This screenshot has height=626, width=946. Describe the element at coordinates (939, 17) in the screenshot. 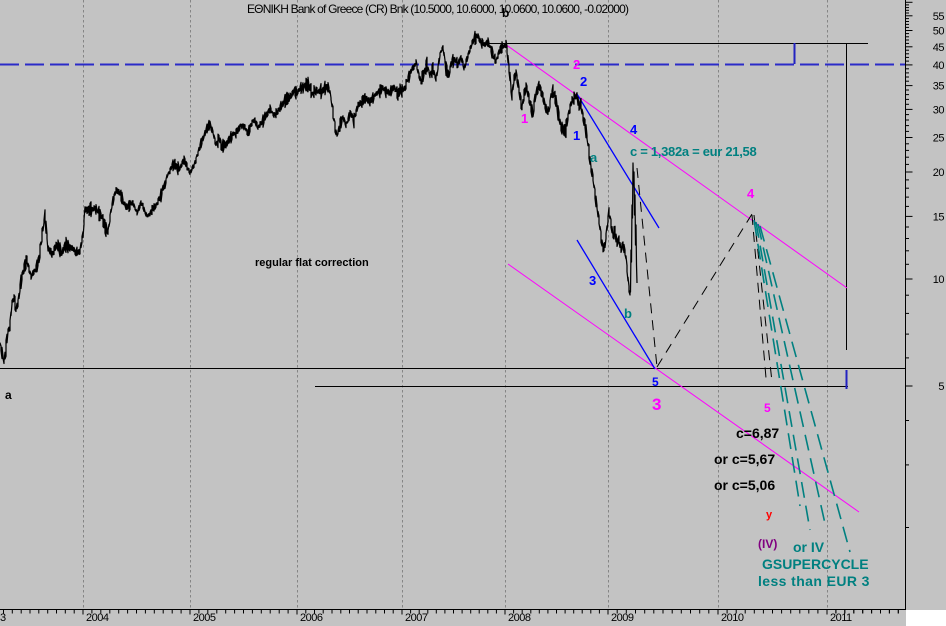

I see `svg-text: 55` at that location.